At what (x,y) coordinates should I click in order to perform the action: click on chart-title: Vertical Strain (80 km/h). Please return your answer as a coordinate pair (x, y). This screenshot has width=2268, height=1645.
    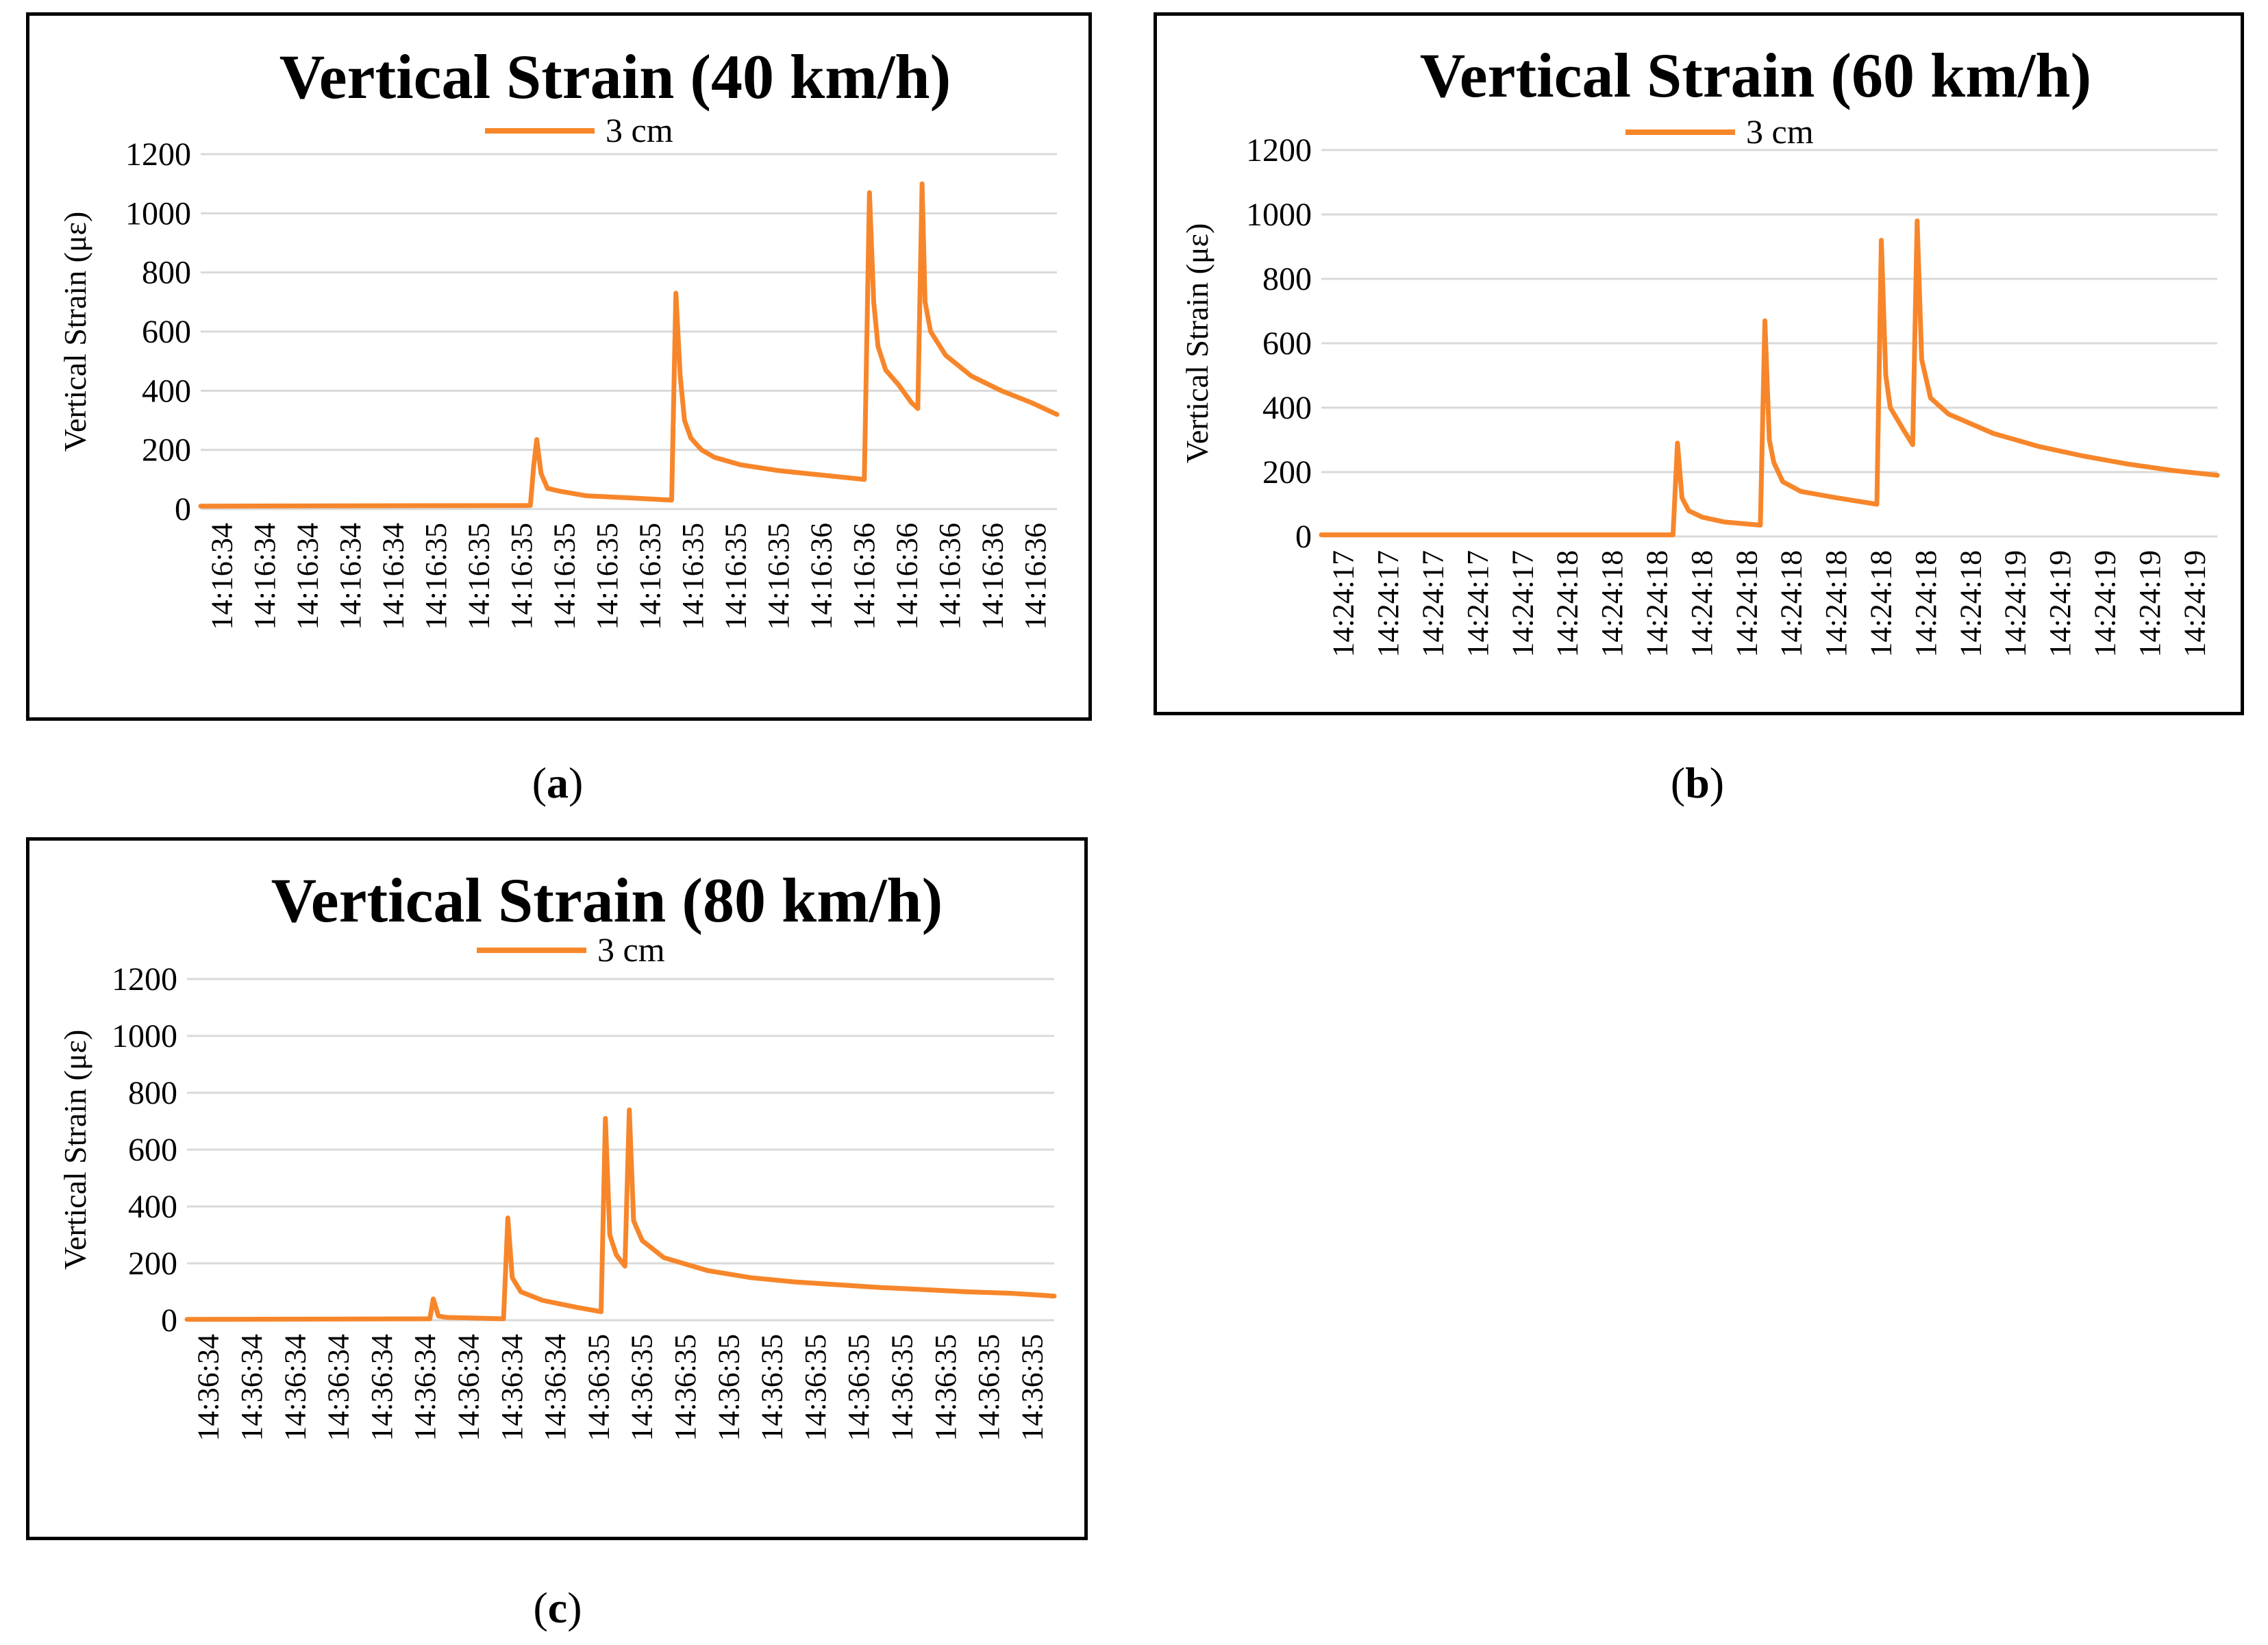
    Looking at the image, I should click on (607, 900).